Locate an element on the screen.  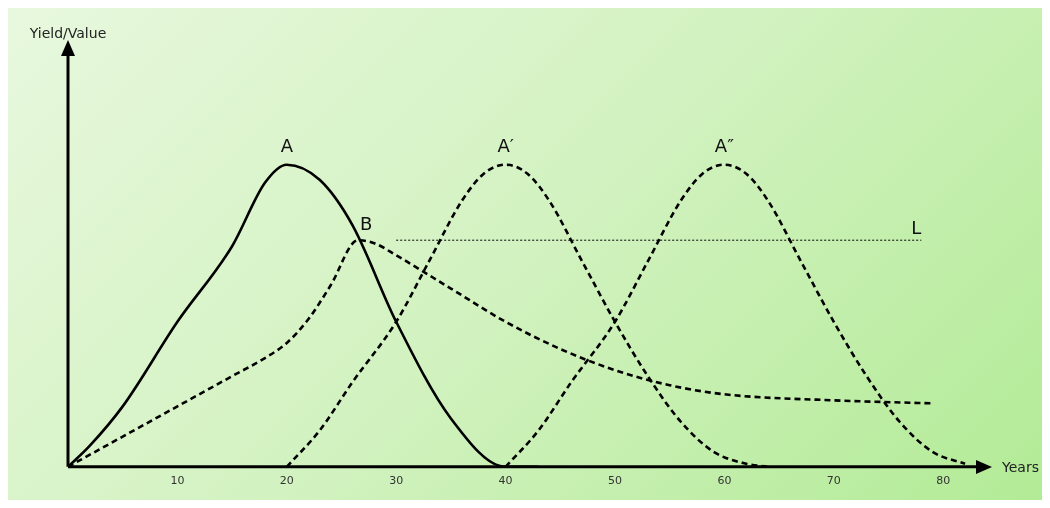
x-tick-label: 70 is located at coordinates (833, 481).